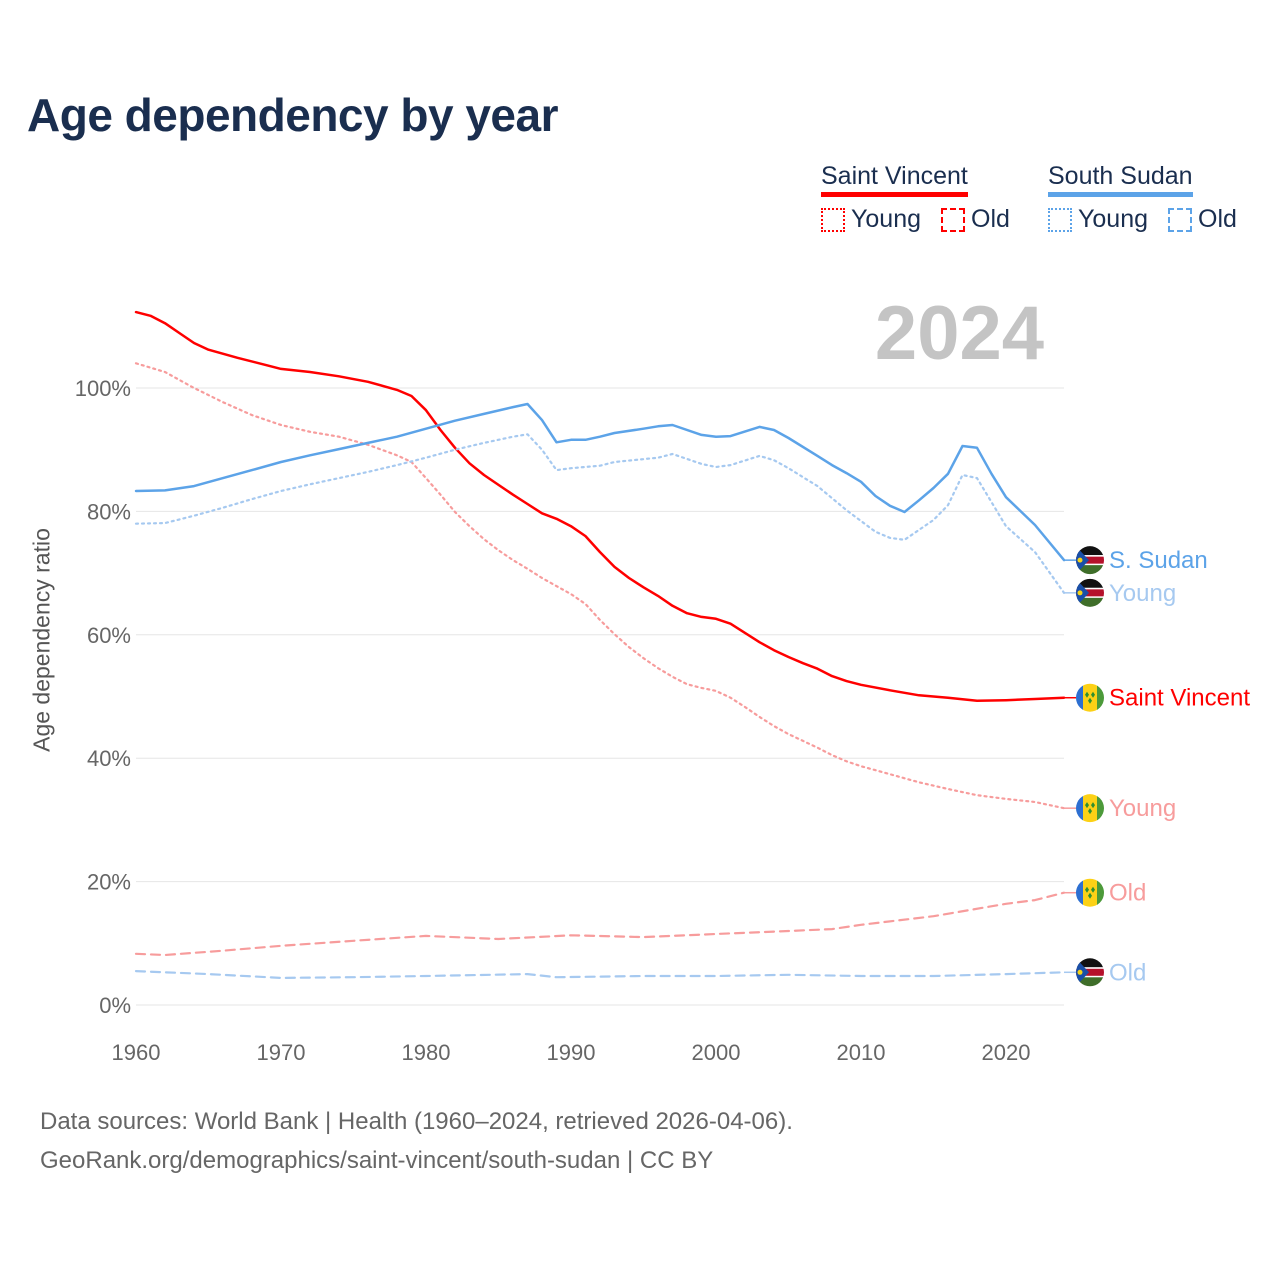 The height and width of the screenshot is (1280, 1280). Describe the element at coordinates (136, 1052) in the screenshot. I see `x-tick-label: 1960` at that location.